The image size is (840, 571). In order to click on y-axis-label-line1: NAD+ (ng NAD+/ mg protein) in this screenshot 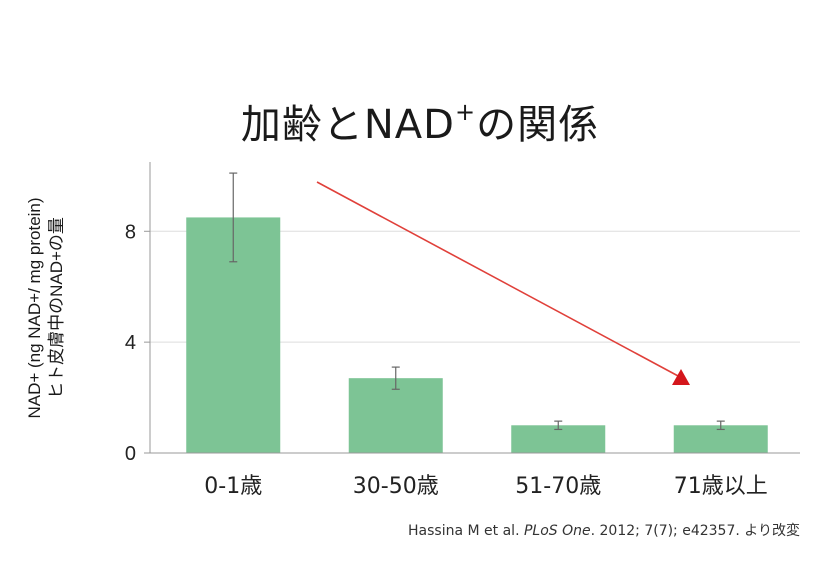, I will do `click(34, 307)`.